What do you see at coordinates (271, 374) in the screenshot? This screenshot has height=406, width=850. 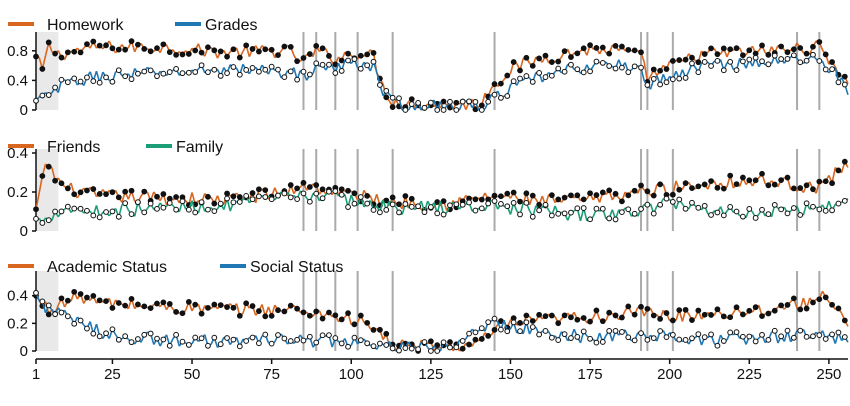 I see `x-tick-label: 75` at bounding box center [271, 374].